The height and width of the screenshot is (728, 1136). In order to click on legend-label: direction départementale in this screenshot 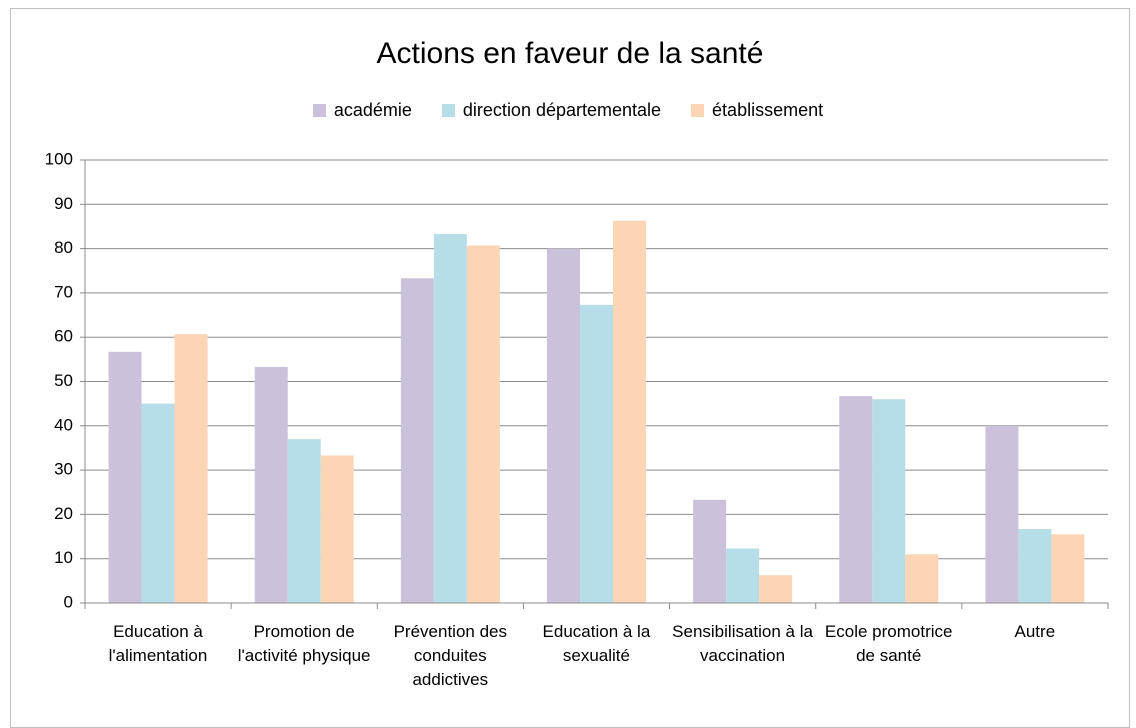, I will do `click(562, 110)`.